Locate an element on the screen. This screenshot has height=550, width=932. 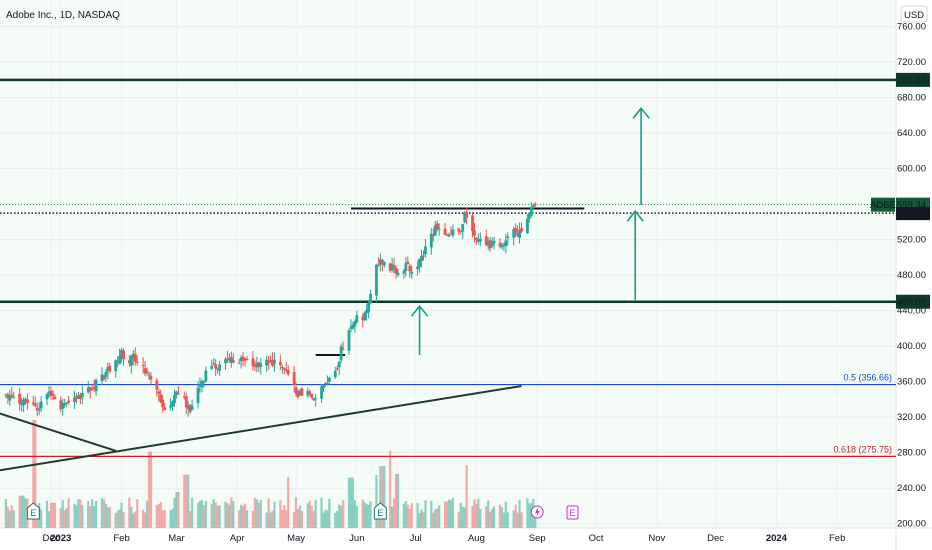
price-tick-label: 760.00 is located at coordinates (911, 27).